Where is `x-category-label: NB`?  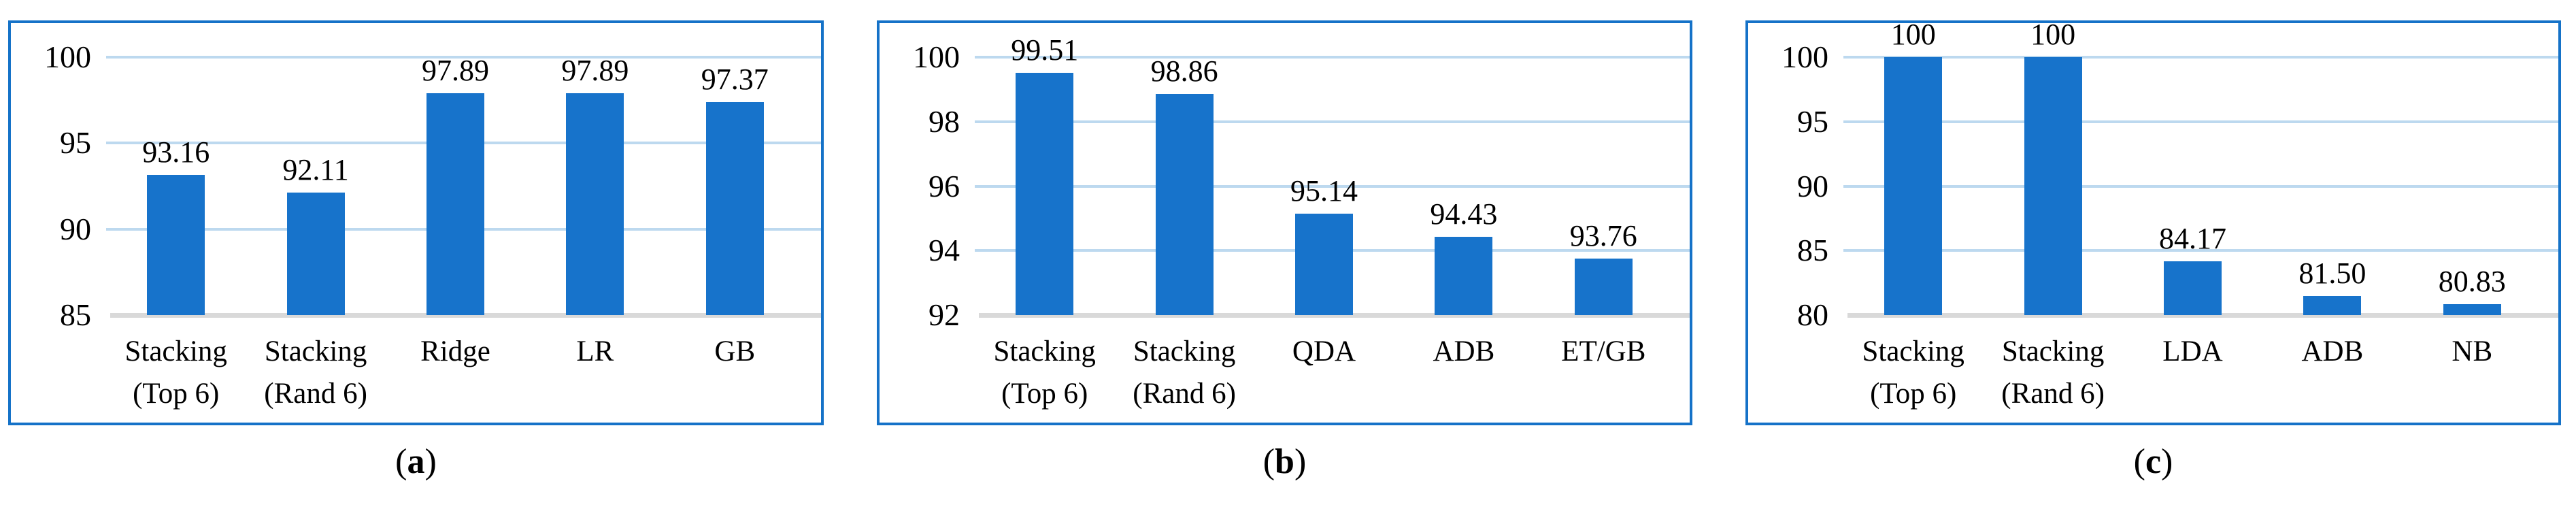
x-category-label: NB is located at coordinates (2472, 352).